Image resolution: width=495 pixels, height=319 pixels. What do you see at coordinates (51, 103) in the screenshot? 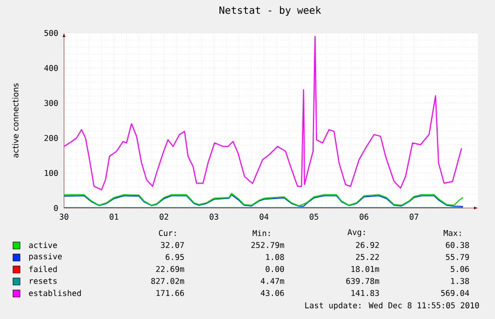
I see `y-tick-label: 300` at bounding box center [51, 103].